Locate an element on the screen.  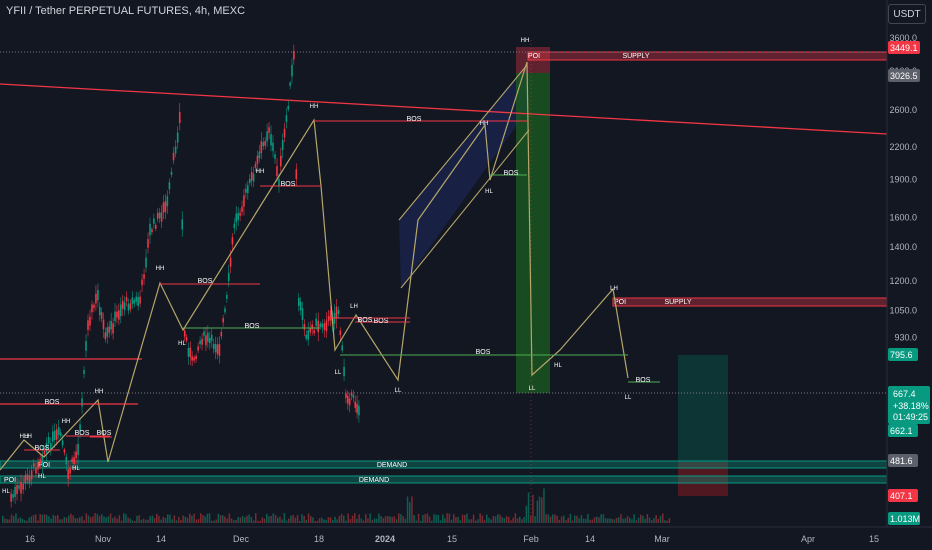
currency-button: USDT is located at coordinates (907, 14).